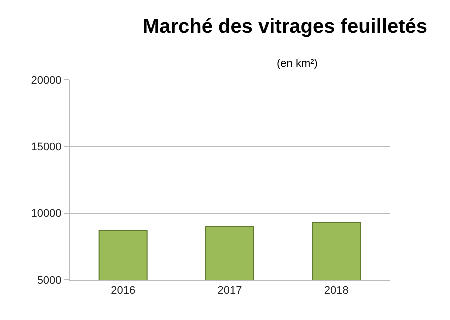 The image size is (450, 320). Describe the element at coordinates (297, 64) in the screenshot. I see `chart-subtitle: (en km²)` at that location.